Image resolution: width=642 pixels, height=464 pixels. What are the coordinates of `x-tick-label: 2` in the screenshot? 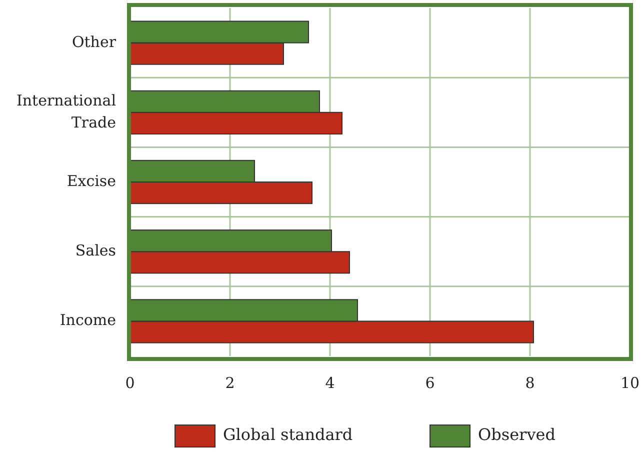 It's located at (230, 383).